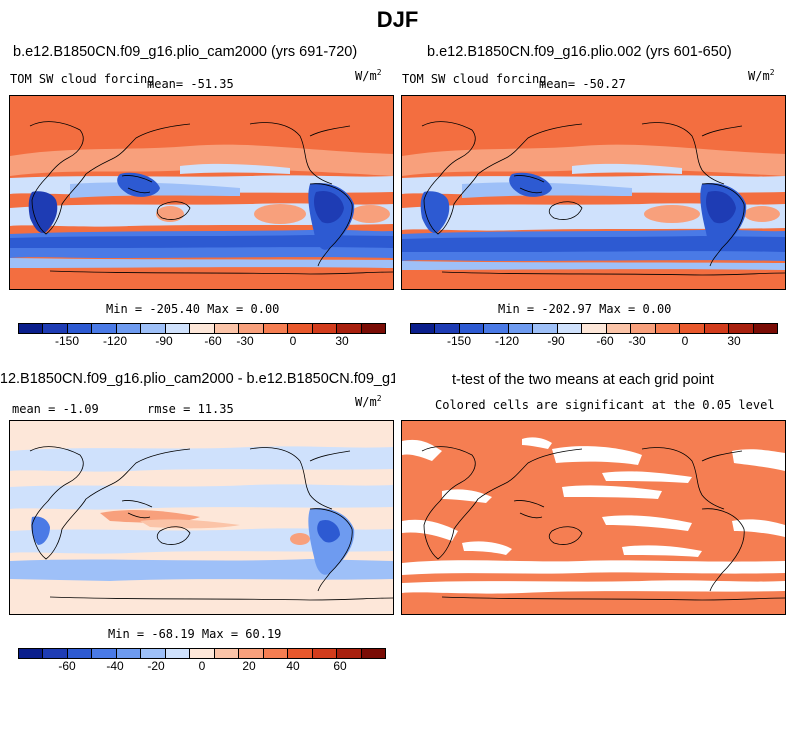 This screenshot has height=733, width=795. I want to click on colorbar-bottom-left, so click(202, 653).